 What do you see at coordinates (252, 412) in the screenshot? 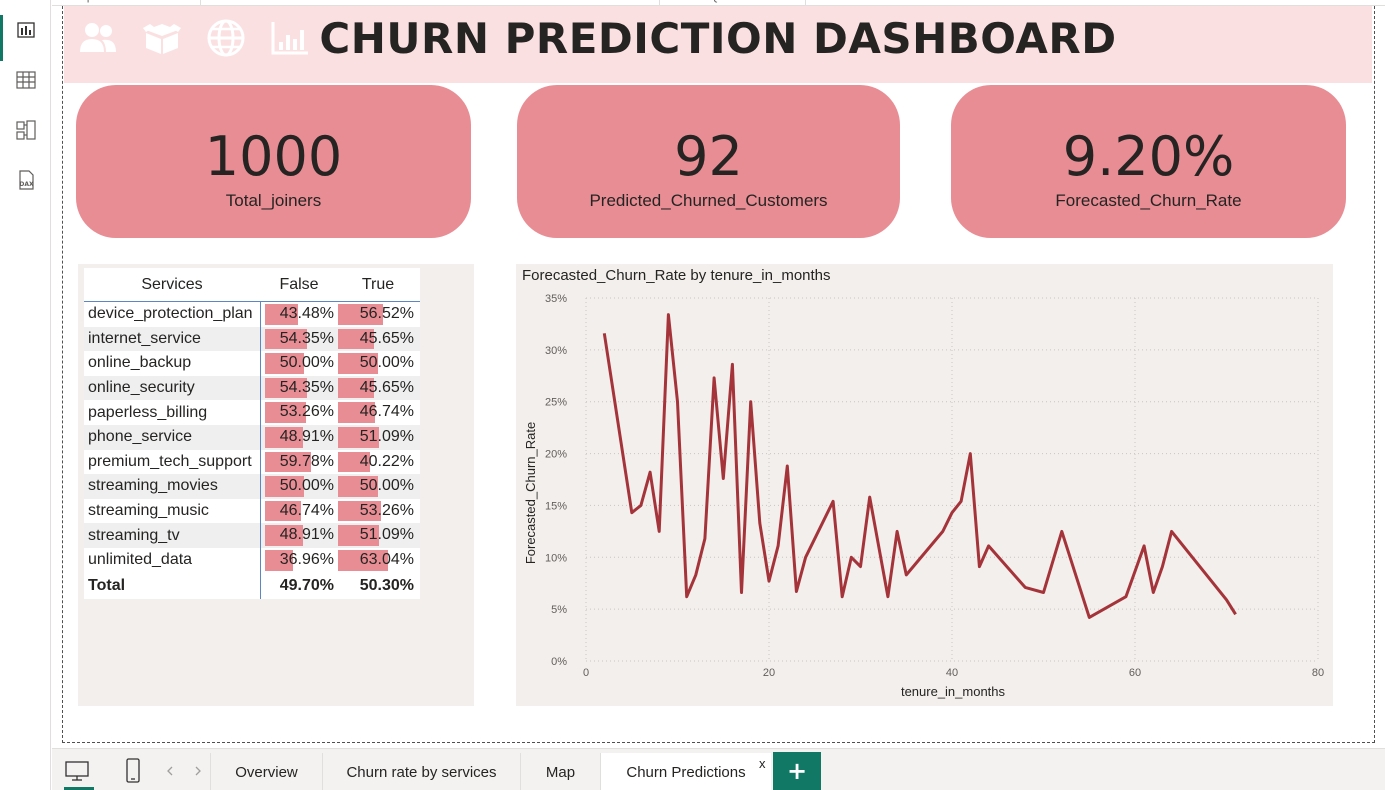
I see `matrix-row: paperless_billing 53.26% 46.74%` at bounding box center [252, 412].